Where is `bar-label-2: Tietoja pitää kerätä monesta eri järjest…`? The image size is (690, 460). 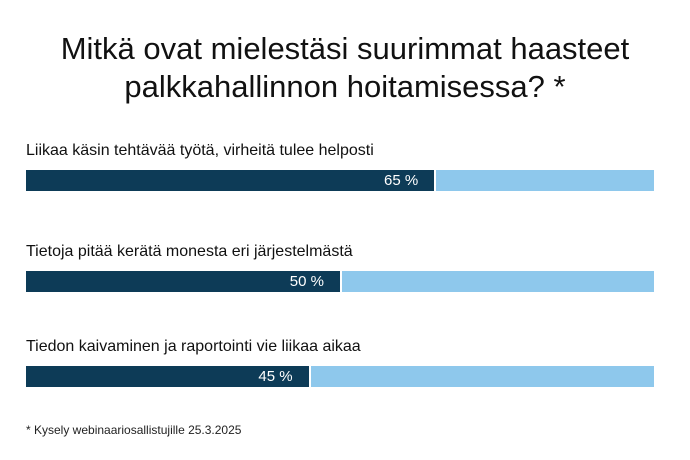
bar-label-2: Tietoja pitää kerätä monesta eri järjest… is located at coordinates (189, 251).